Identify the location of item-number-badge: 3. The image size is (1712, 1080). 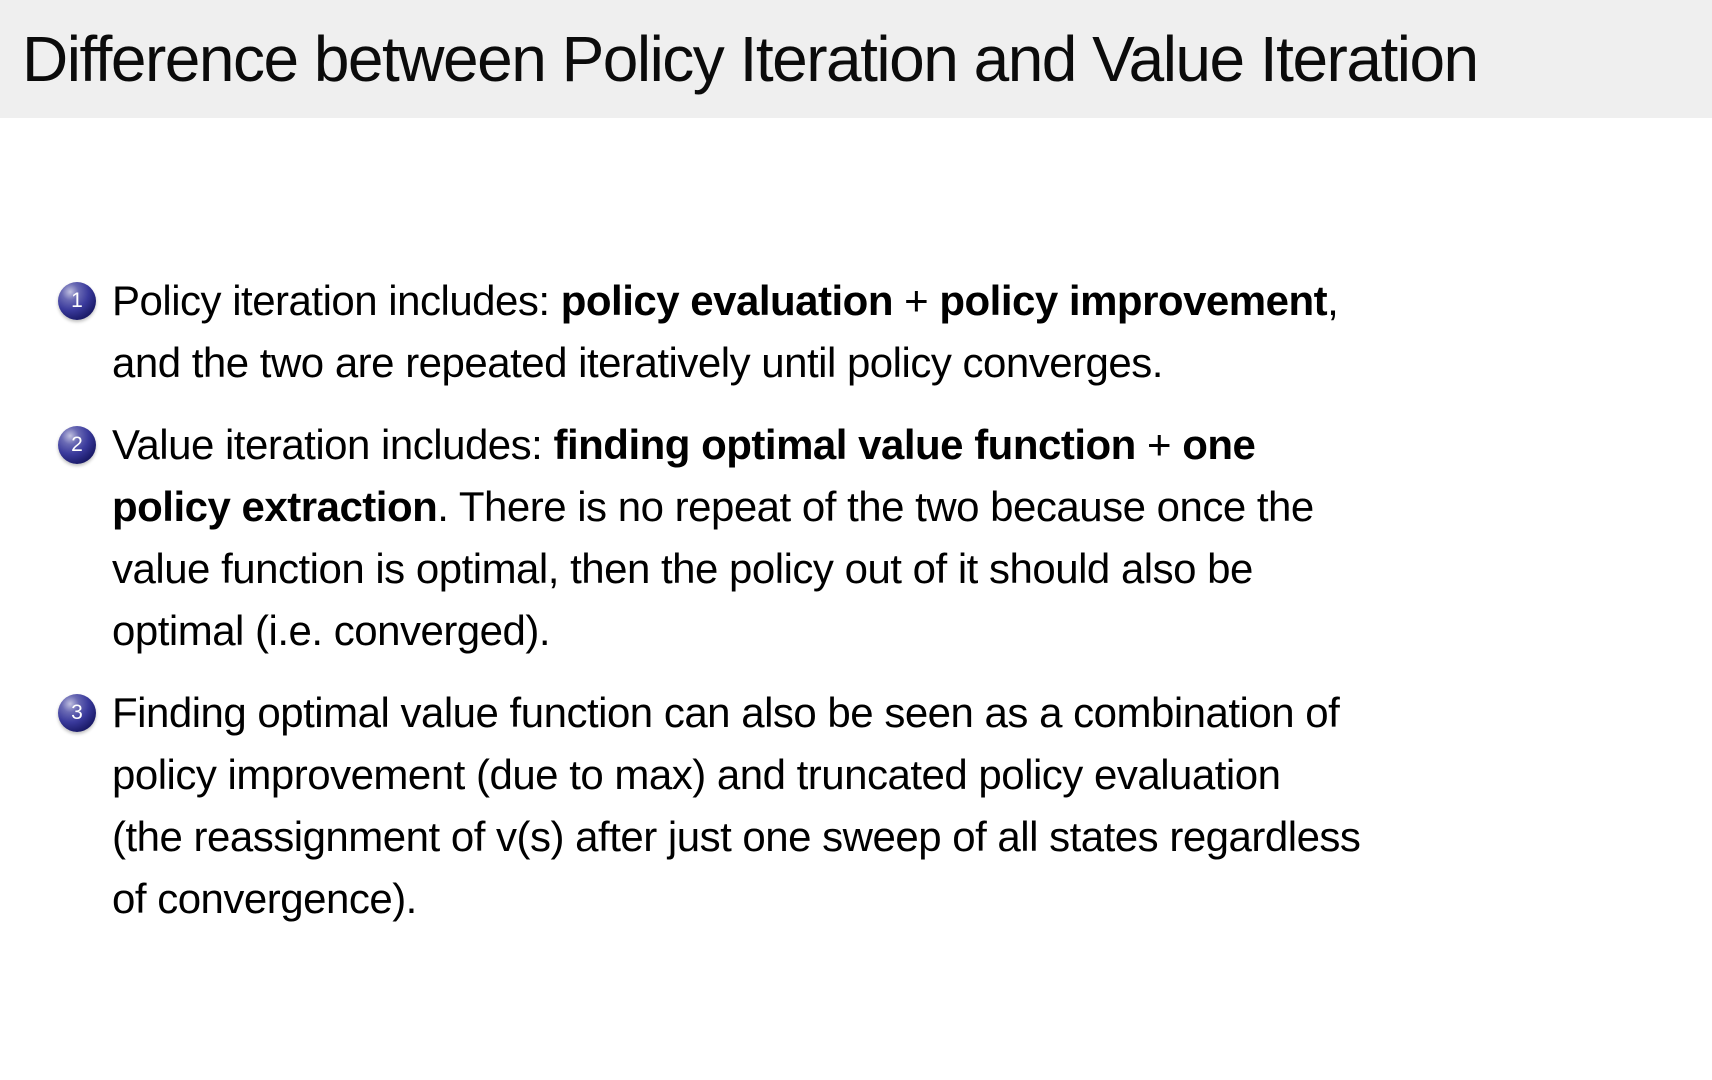
(77, 713).